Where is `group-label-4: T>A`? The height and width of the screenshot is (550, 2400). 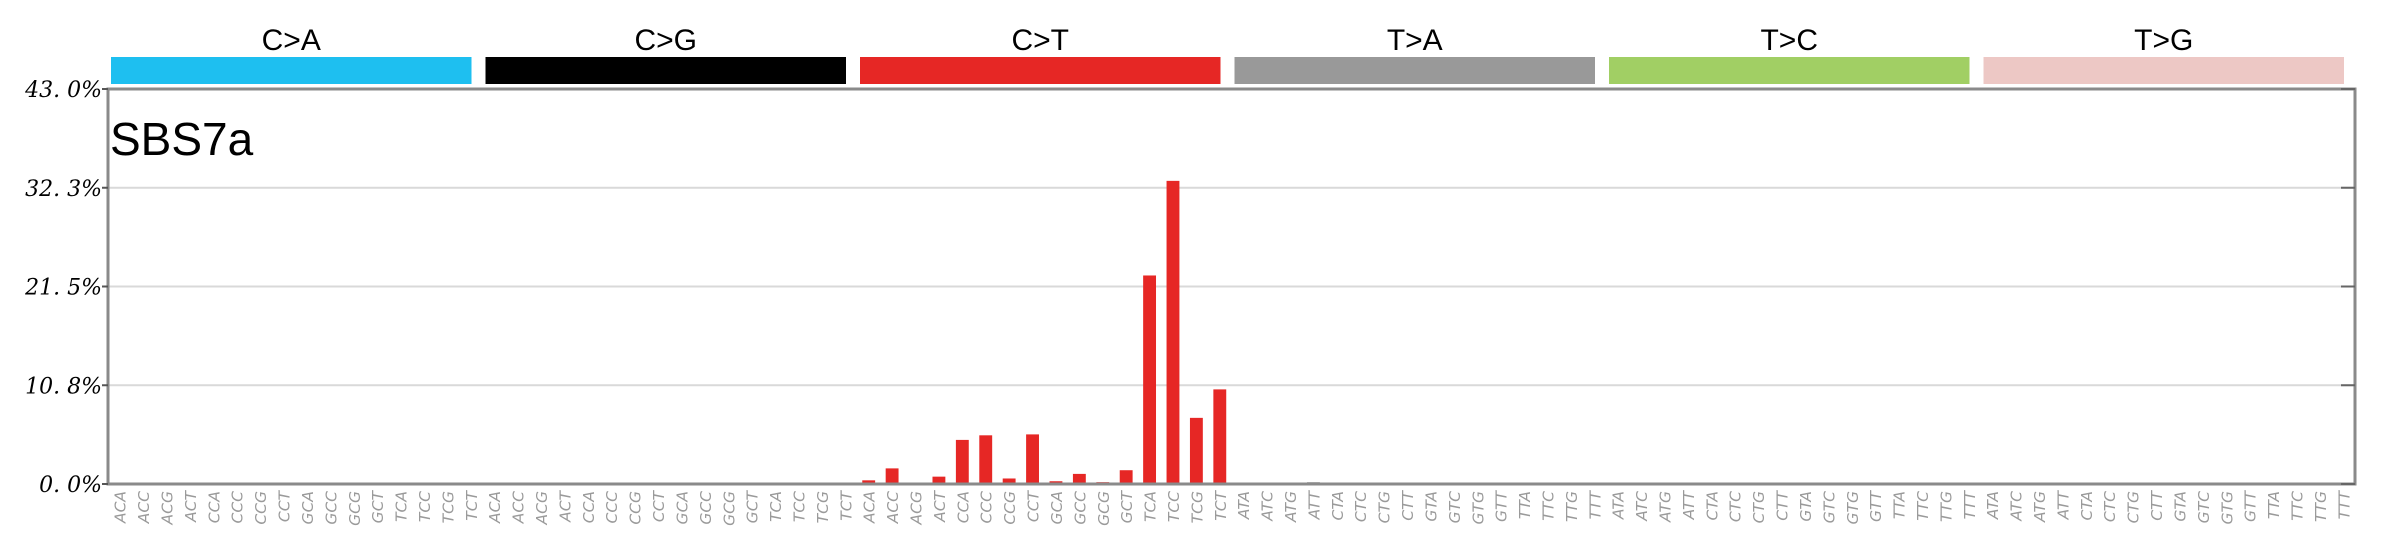 group-label-4: T>A is located at coordinates (1415, 40).